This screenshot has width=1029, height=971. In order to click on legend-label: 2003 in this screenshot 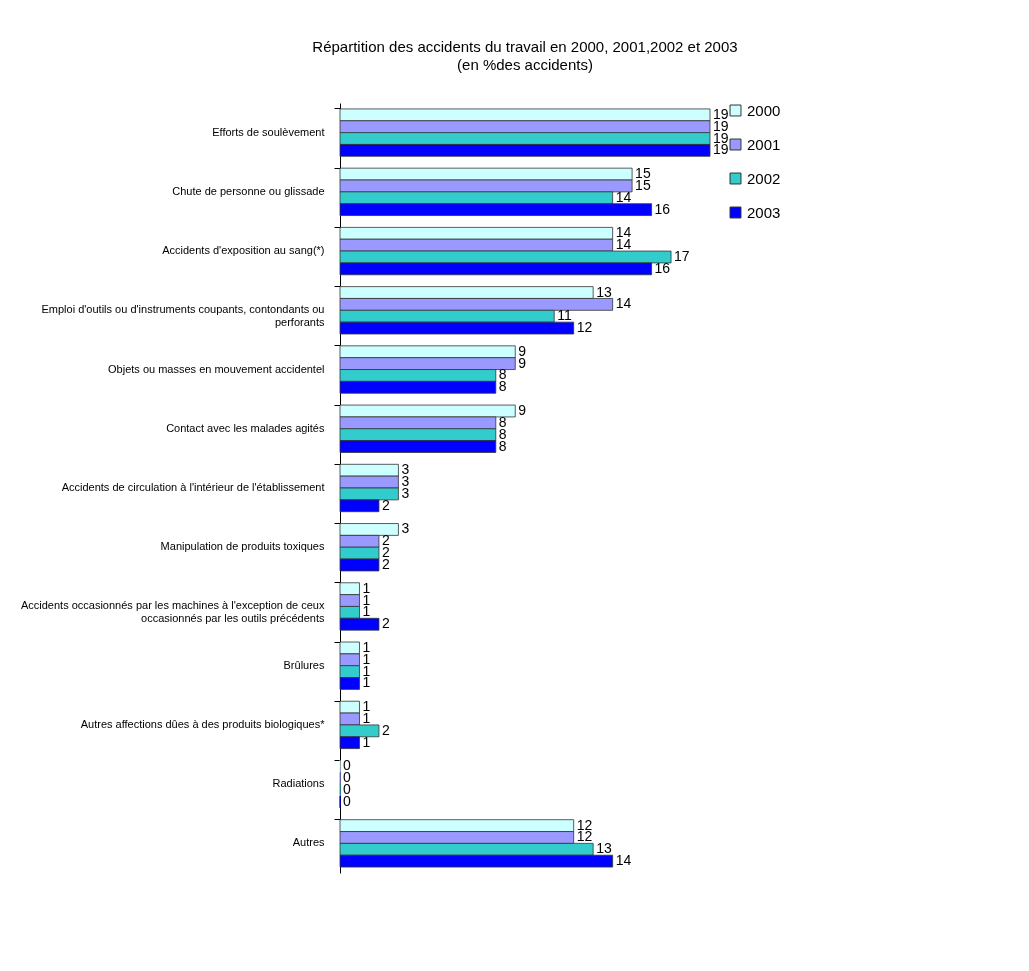, I will do `click(764, 212)`.